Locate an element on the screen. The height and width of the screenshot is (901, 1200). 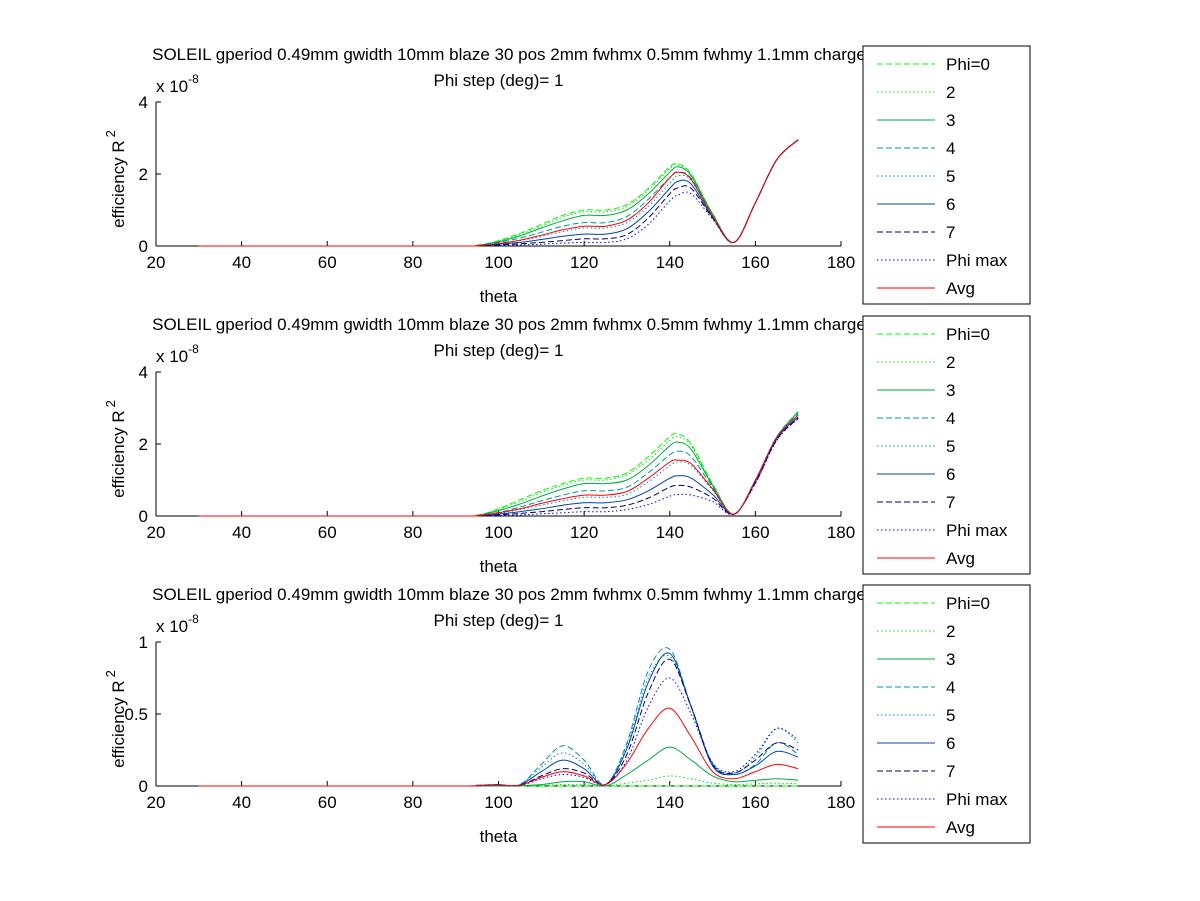
y-tick-label: 1 is located at coordinates (143, 642).